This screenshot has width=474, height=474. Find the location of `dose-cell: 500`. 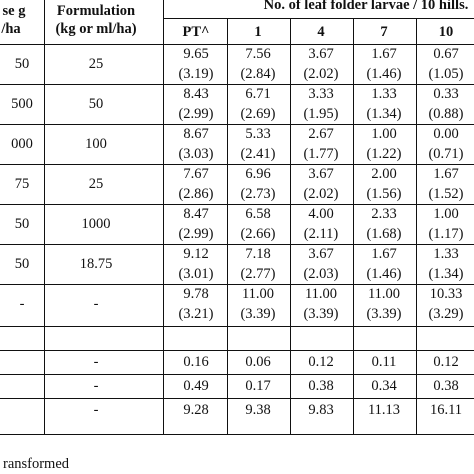

dose-cell: 500 is located at coordinates (22, 104).